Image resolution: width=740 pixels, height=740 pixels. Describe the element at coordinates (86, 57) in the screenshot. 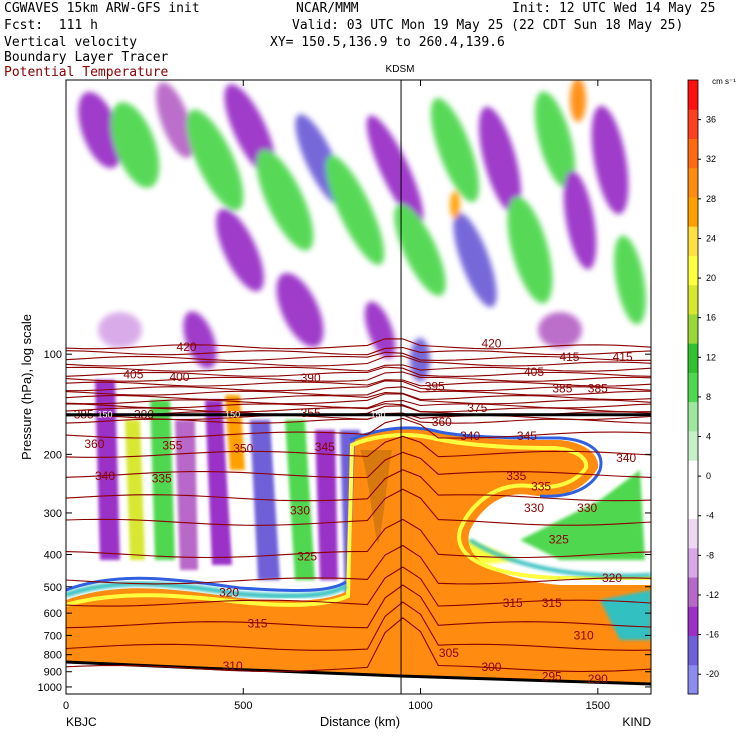

I see `field-boundary-layer-tracer: Boundary Layer Tracer` at that location.